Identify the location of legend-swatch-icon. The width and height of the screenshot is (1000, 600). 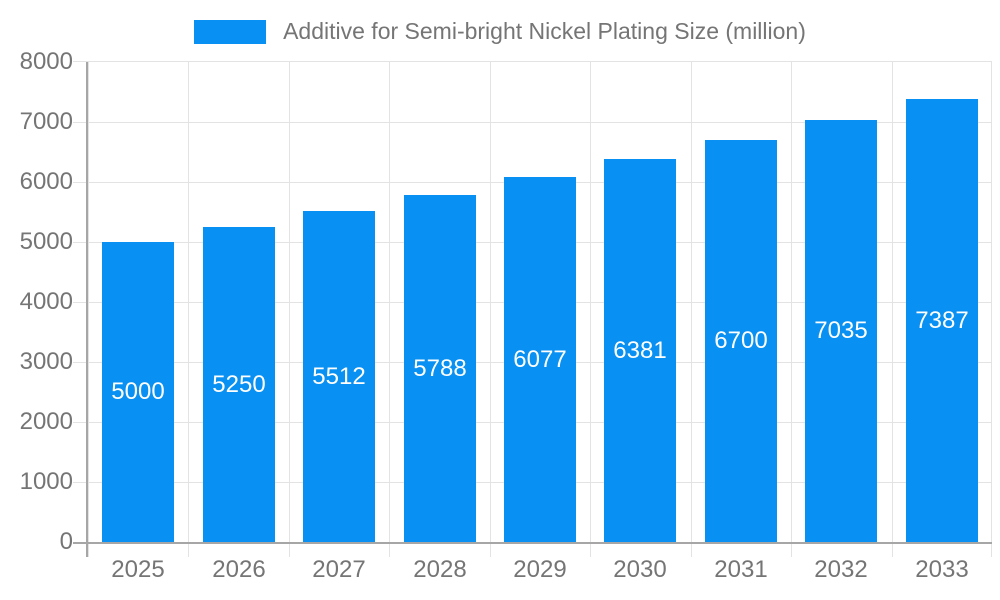
(230, 31).